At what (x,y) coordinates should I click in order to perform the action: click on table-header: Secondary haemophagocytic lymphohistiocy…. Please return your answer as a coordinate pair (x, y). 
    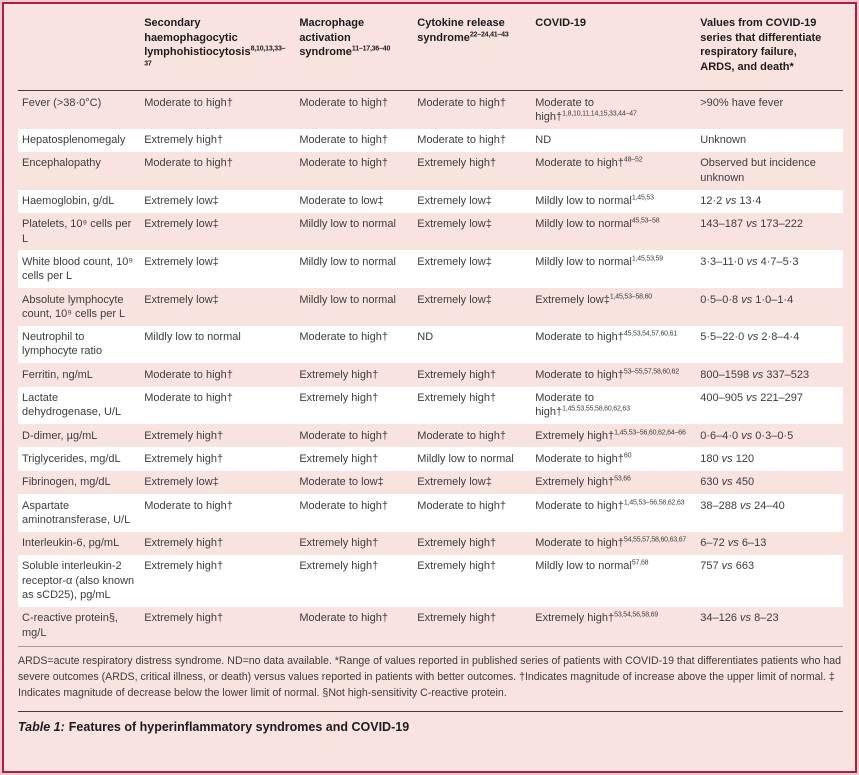
    Looking at the image, I should click on (430, 52).